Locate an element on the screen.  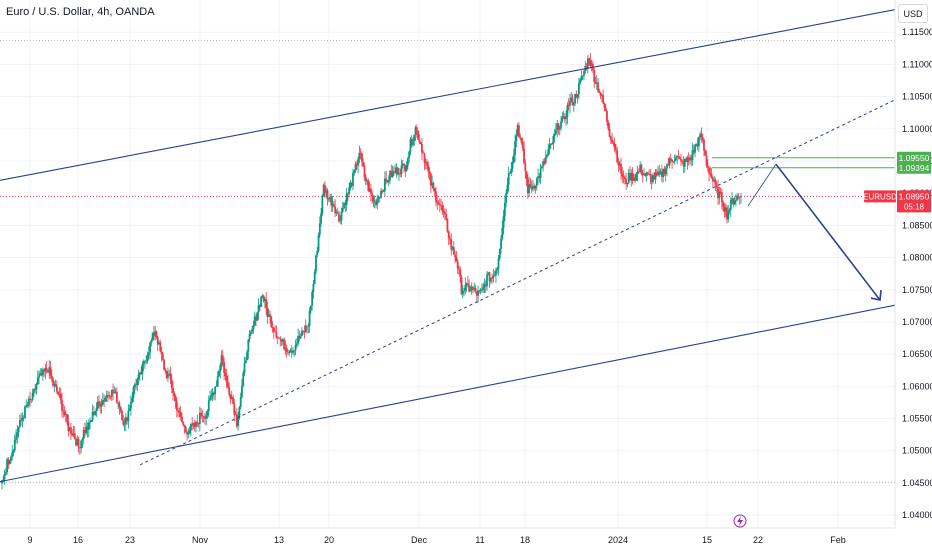
y-tick-label: 1.11500 is located at coordinates (917, 32).